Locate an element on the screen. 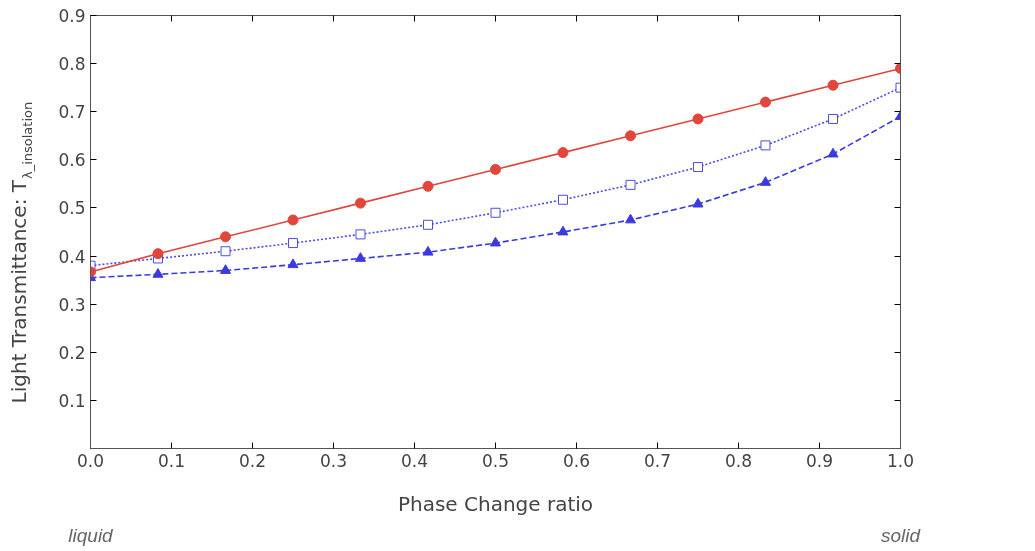 The image size is (1035, 551). y-tick-label: 0.6 is located at coordinates (72, 160).